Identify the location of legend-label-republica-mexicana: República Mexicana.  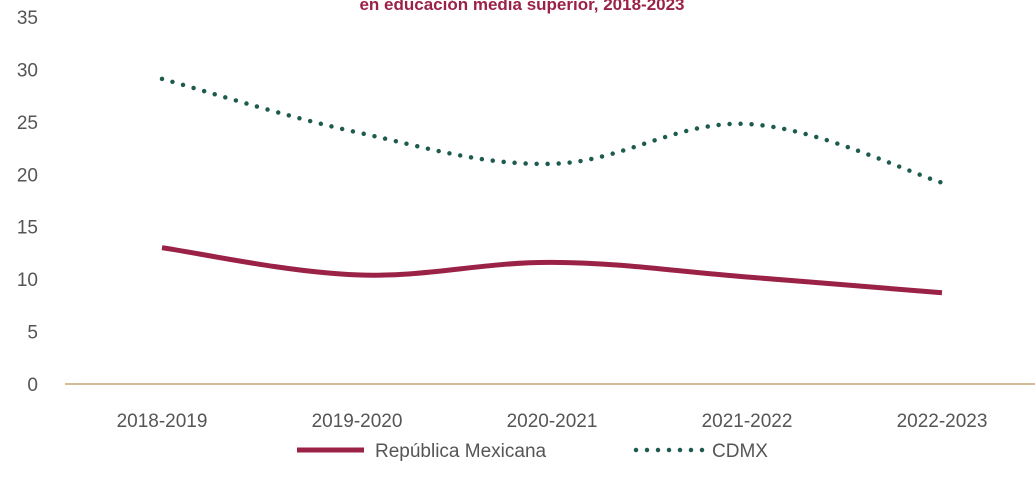
(461, 451).